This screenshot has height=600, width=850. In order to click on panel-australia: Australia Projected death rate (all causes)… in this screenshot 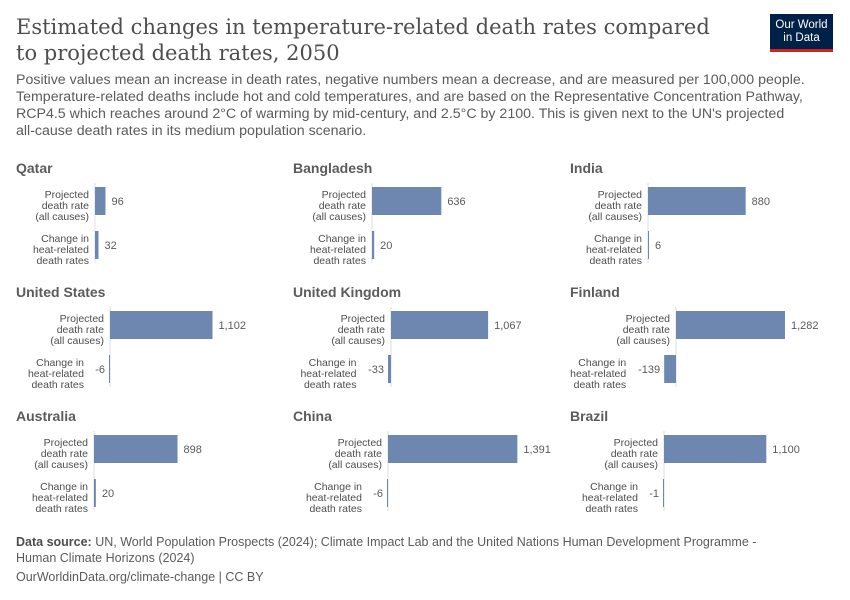, I will do `click(109, 461)`.